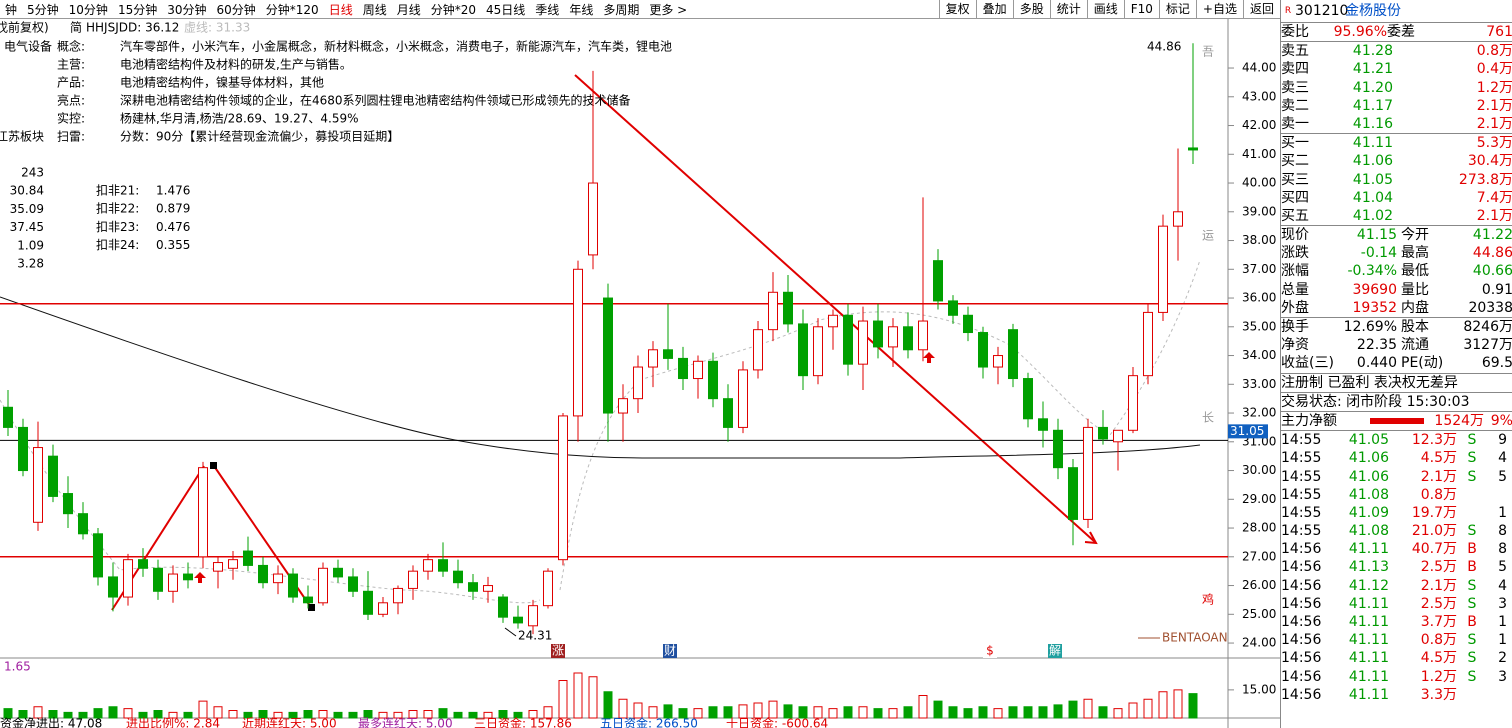 The image size is (1512, 728). Describe the element at coordinates (27, 209) in the screenshot. I see `stat-value: 35.09` at that location.